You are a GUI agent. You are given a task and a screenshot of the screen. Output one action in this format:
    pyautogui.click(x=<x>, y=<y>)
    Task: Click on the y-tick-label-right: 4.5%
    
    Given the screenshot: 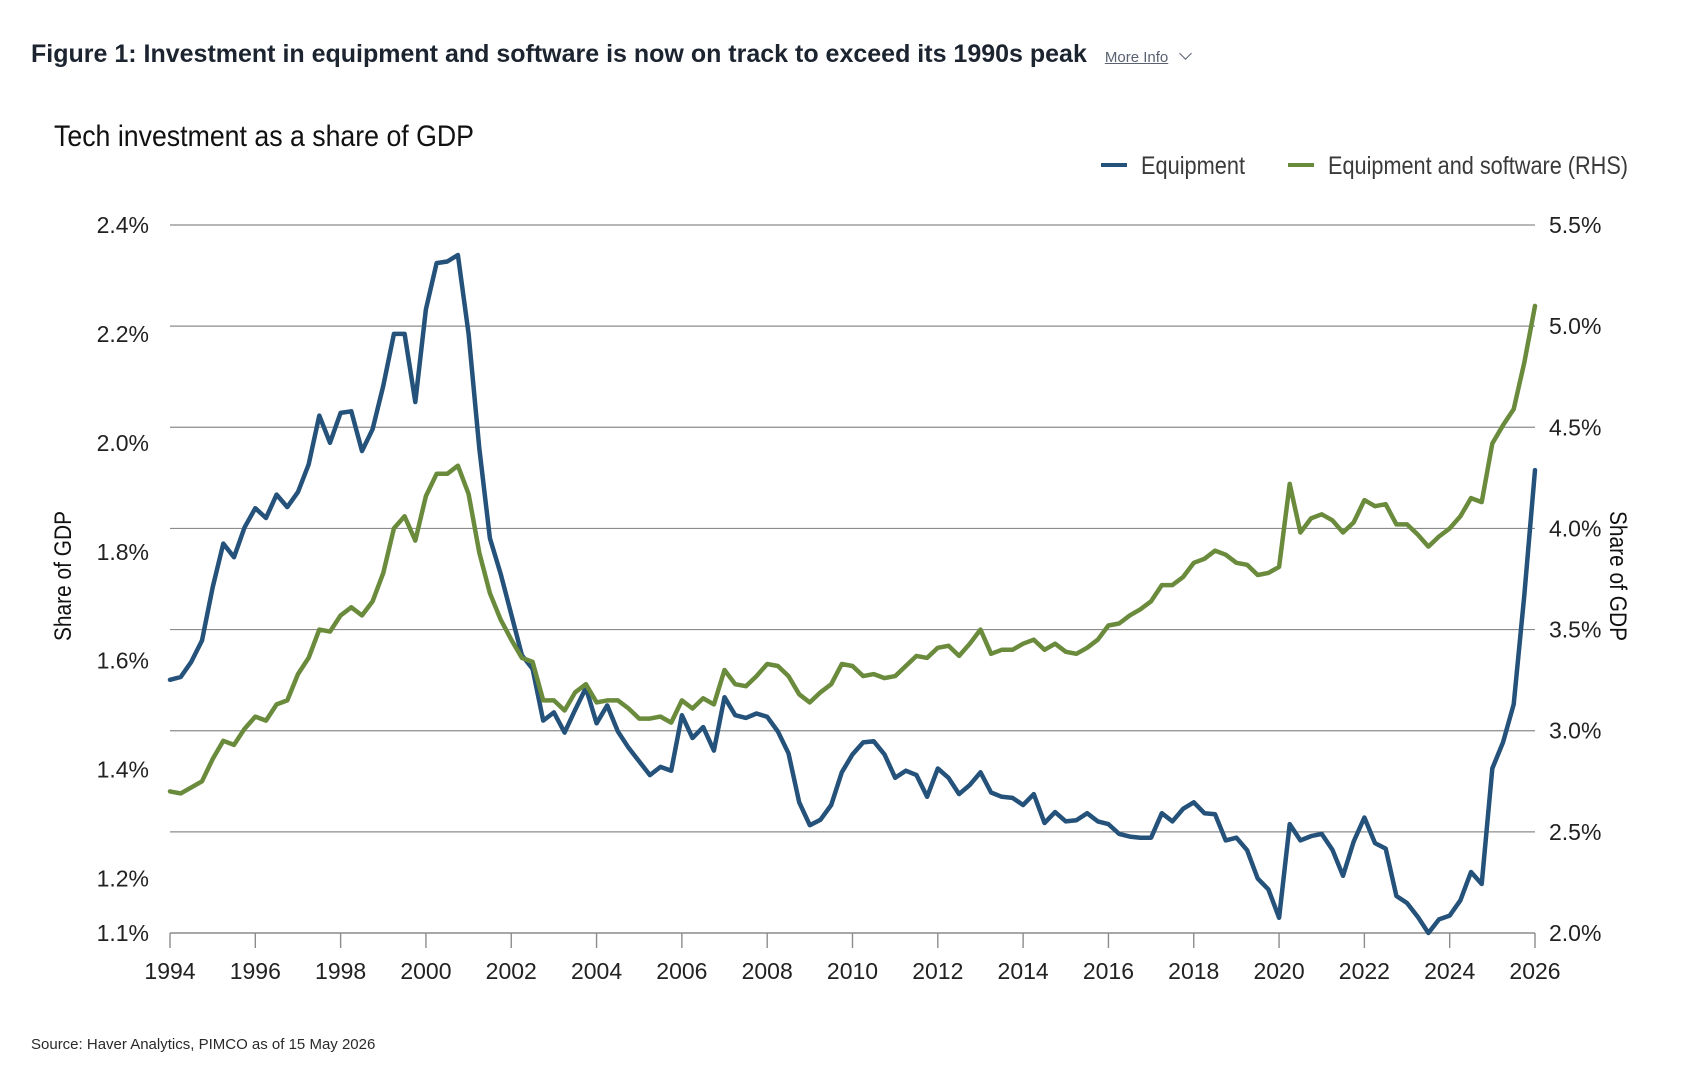 What is the action you would take?
    pyautogui.click(x=1575, y=427)
    